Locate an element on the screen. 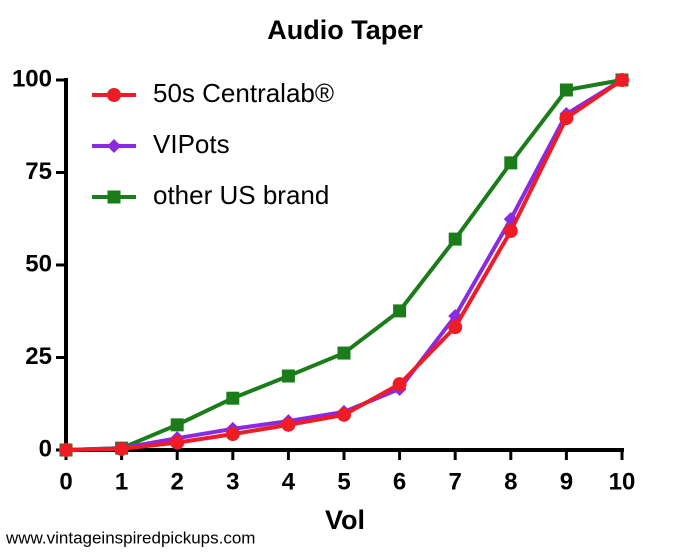 The height and width of the screenshot is (553, 689). source-note: www.vintageinspiredpickups.com is located at coordinates (130, 537).